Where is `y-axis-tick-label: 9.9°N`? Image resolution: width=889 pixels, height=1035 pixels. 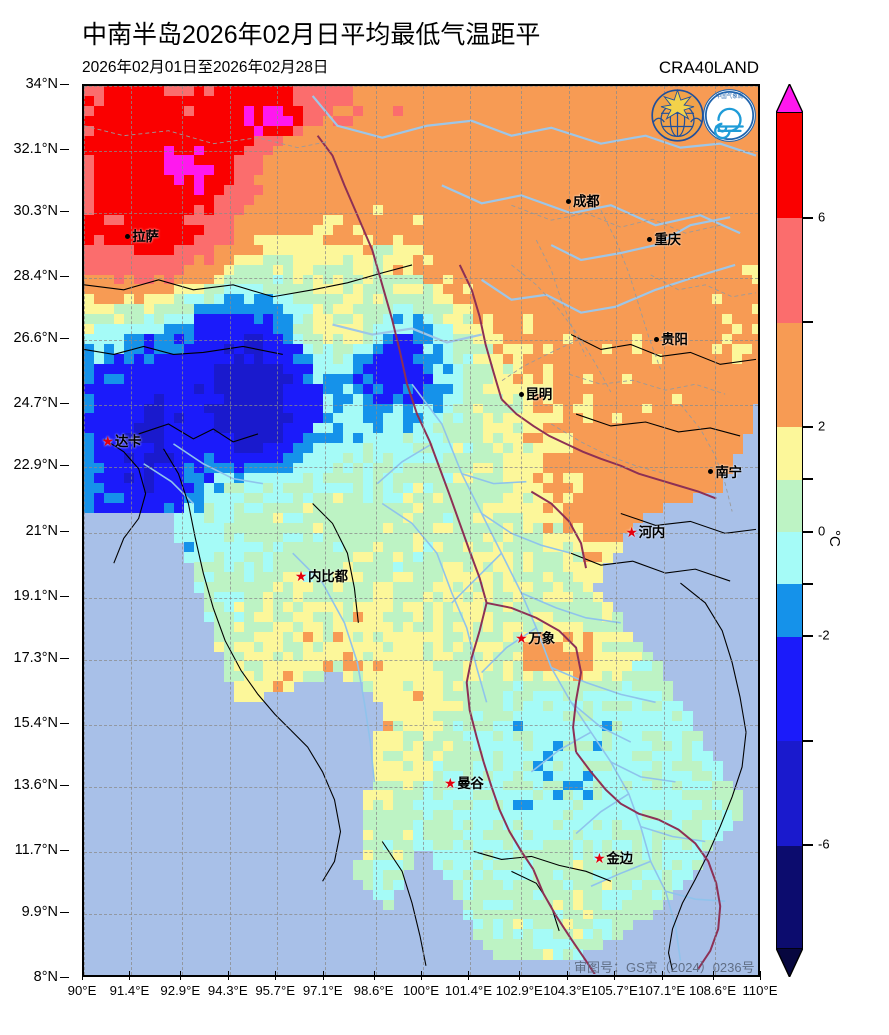 y-axis-tick-label: 9.9°N is located at coordinates (39, 911).